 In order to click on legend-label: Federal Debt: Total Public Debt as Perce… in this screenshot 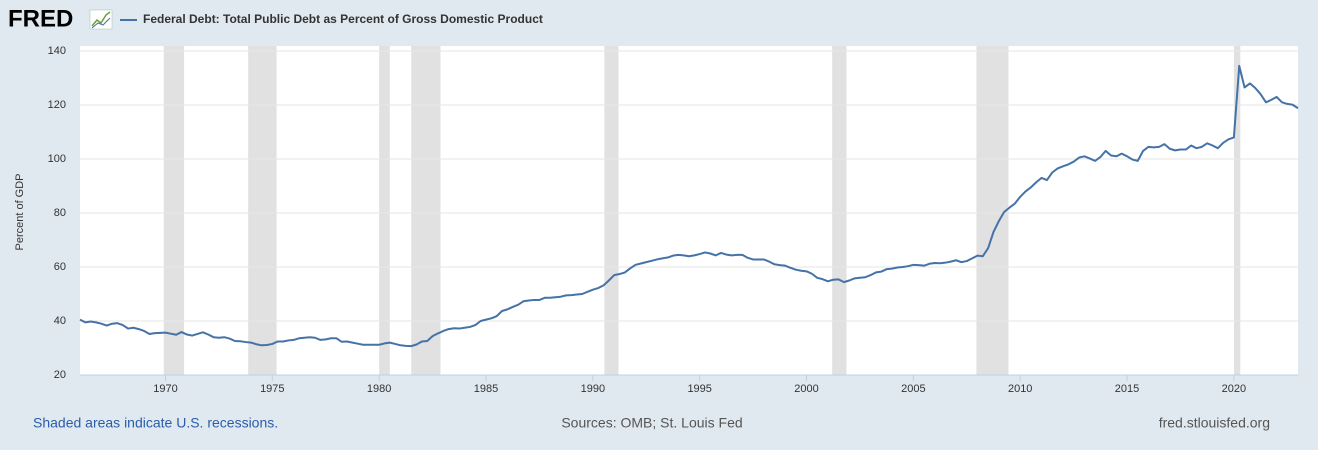, I will do `click(343, 19)`.